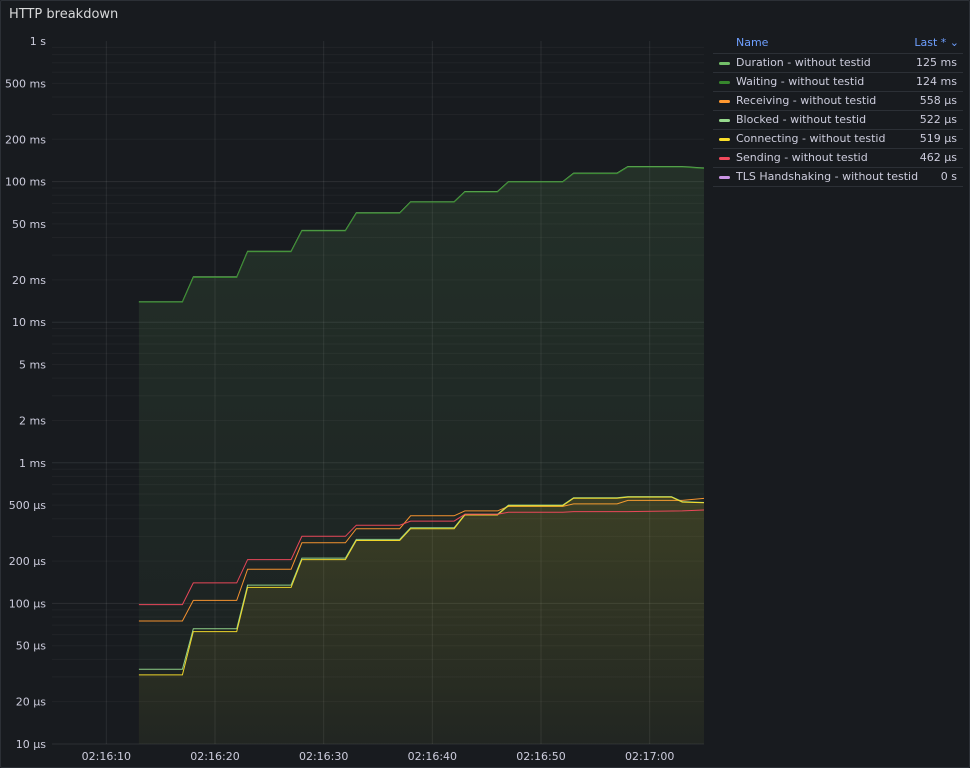  I want to click on legend-row: Duration - without testid 125 ms, so click(838, 63).